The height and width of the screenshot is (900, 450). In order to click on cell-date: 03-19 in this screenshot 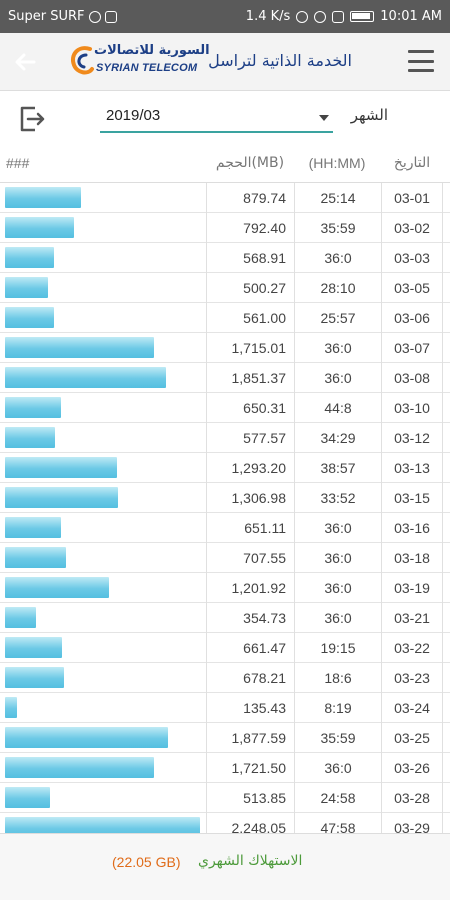, I will do `click(412, 588)`.